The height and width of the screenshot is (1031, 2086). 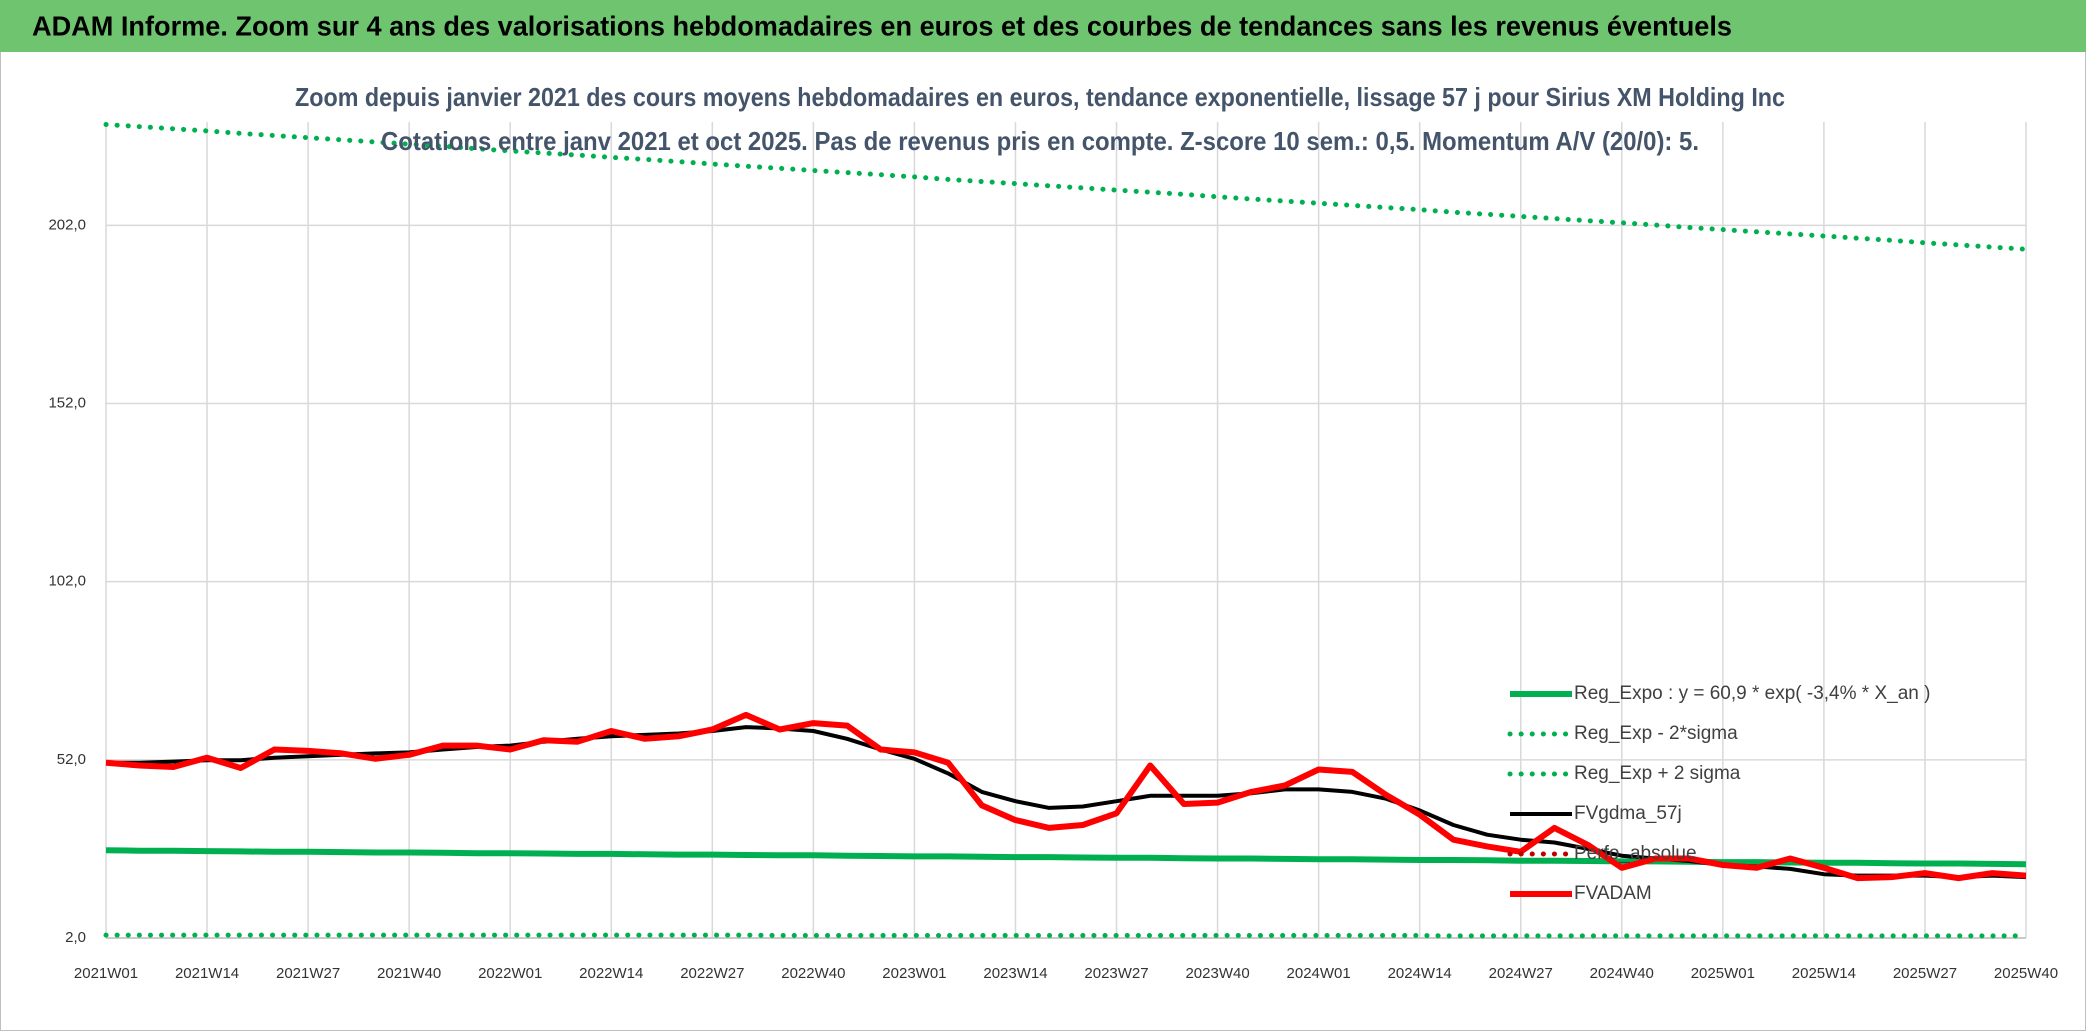 What do you see at coordinates (409, 973) in the screenshot?
I see `x-tick-label: 2021W40` at bounding box center [409, 973].